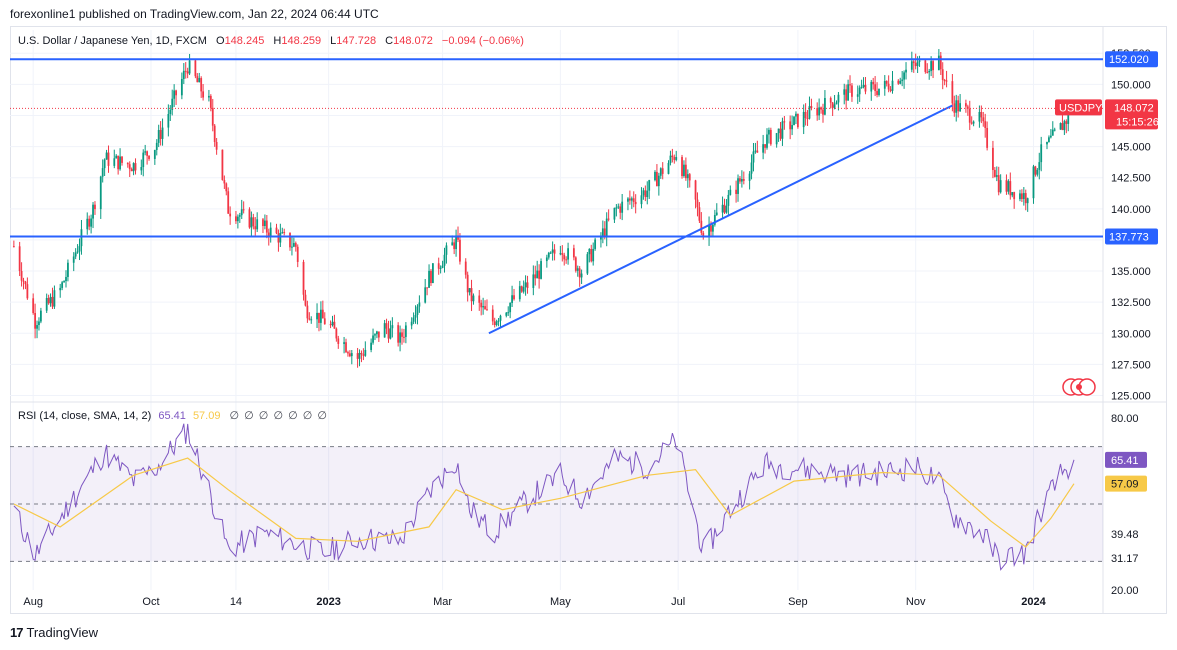 Image resolution: width=1177 pixels, height=650 pixels. Describe the element at coordinates (560, 602) in the screenshot. I see `time-axis-tick: May` at that location.